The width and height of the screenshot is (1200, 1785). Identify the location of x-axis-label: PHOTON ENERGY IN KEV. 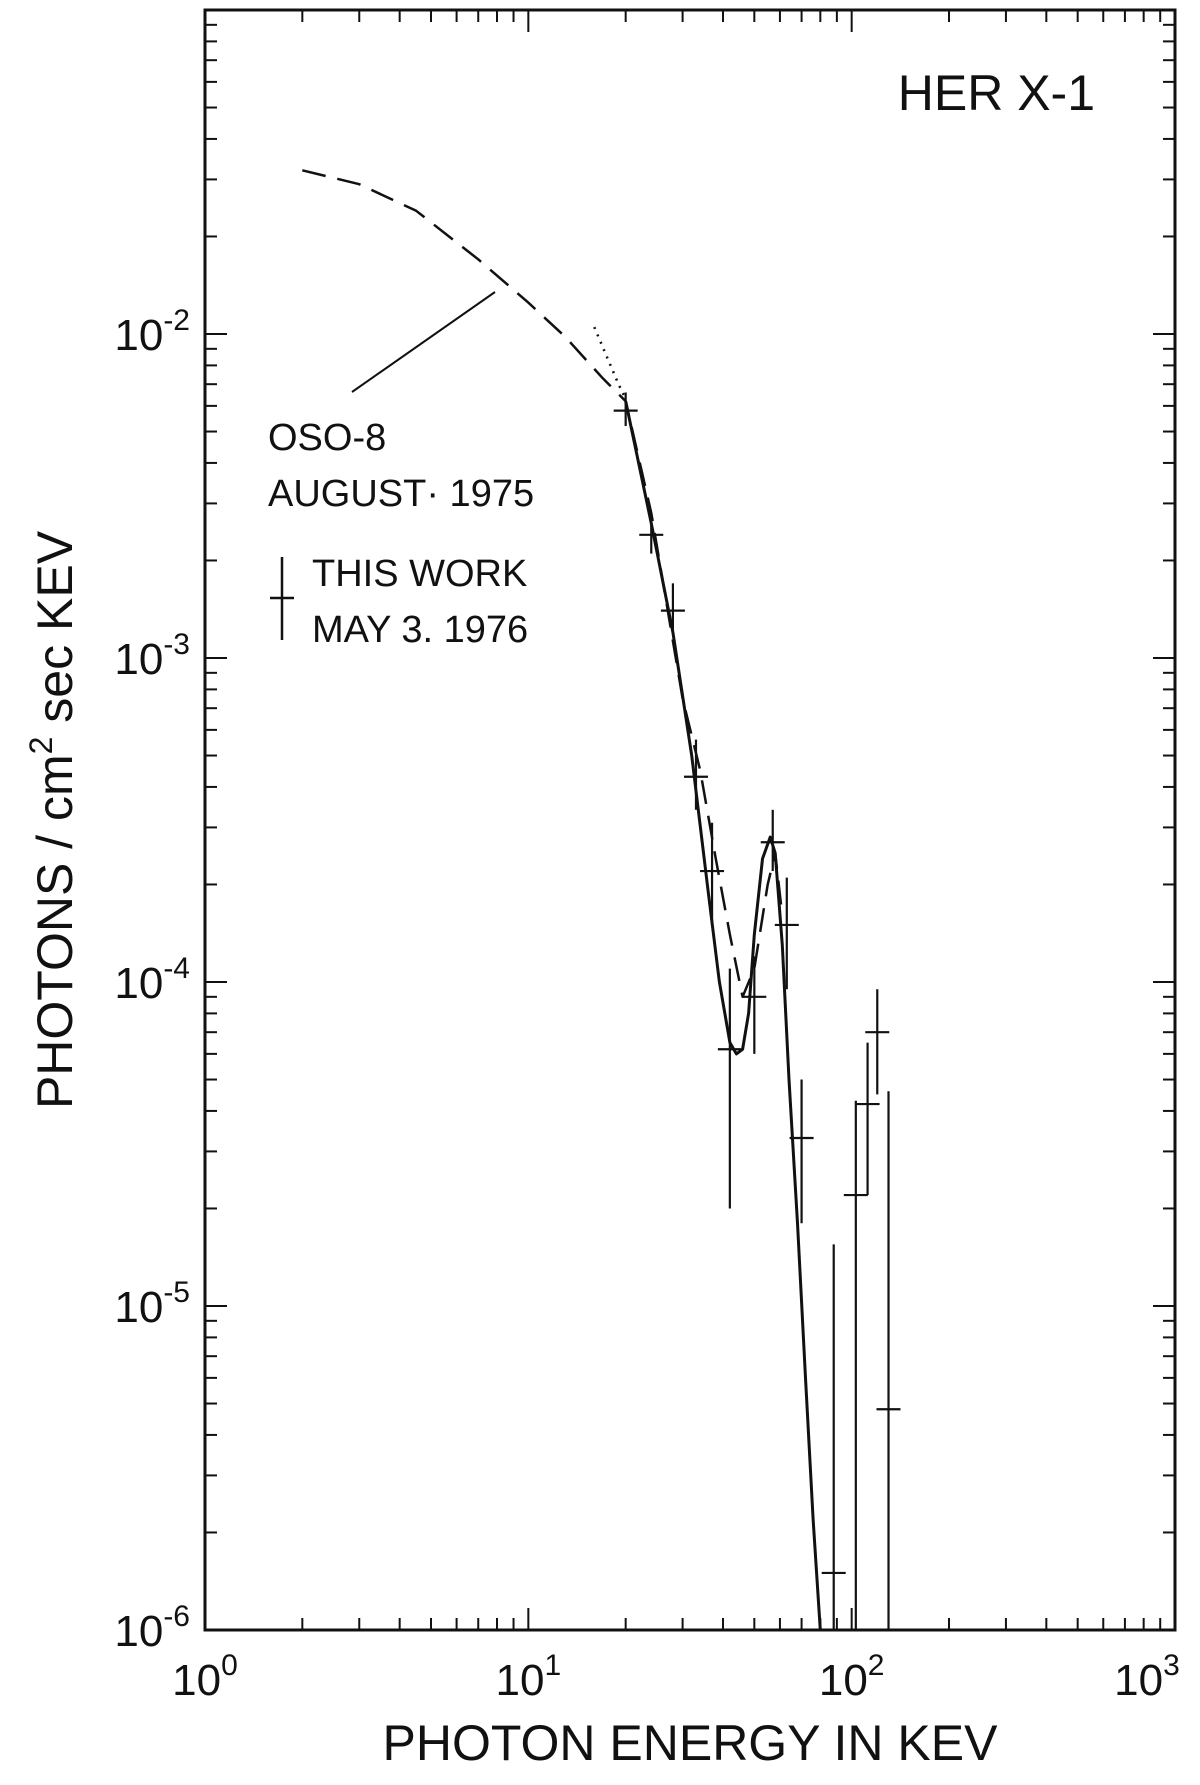
(691, 1743).